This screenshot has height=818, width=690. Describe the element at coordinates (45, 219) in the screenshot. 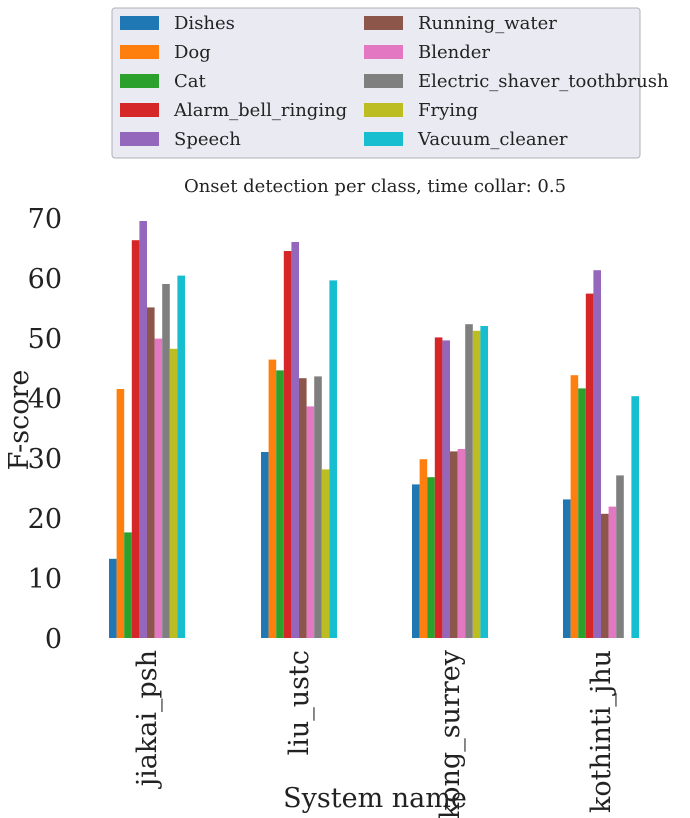

I see `y-tick-label: 70` at that location.